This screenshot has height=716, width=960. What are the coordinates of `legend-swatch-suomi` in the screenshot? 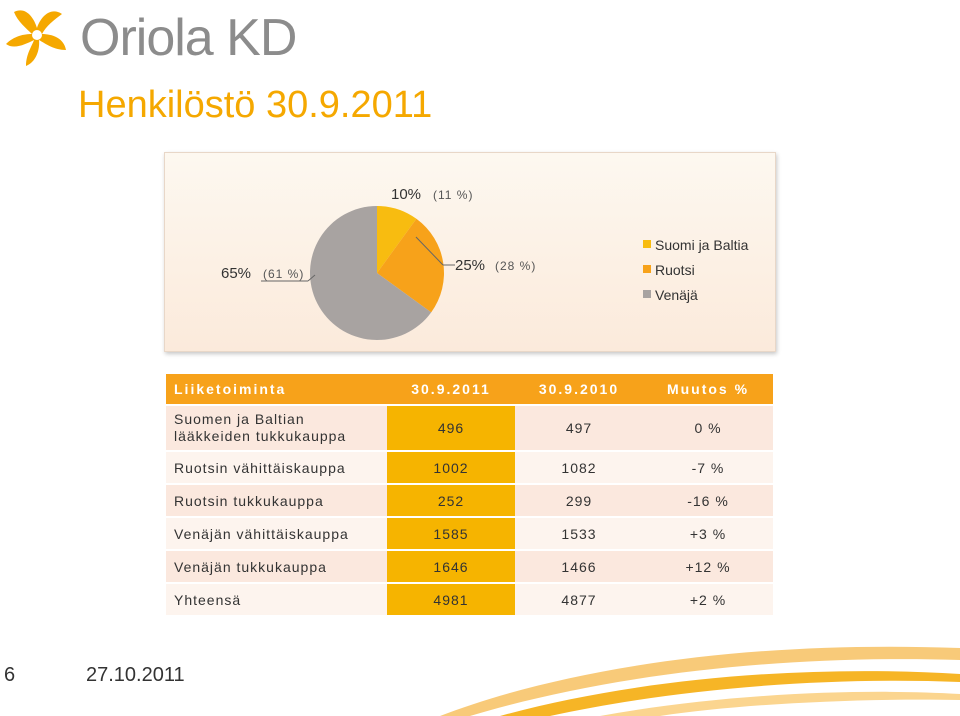 It's located at (647, 244).